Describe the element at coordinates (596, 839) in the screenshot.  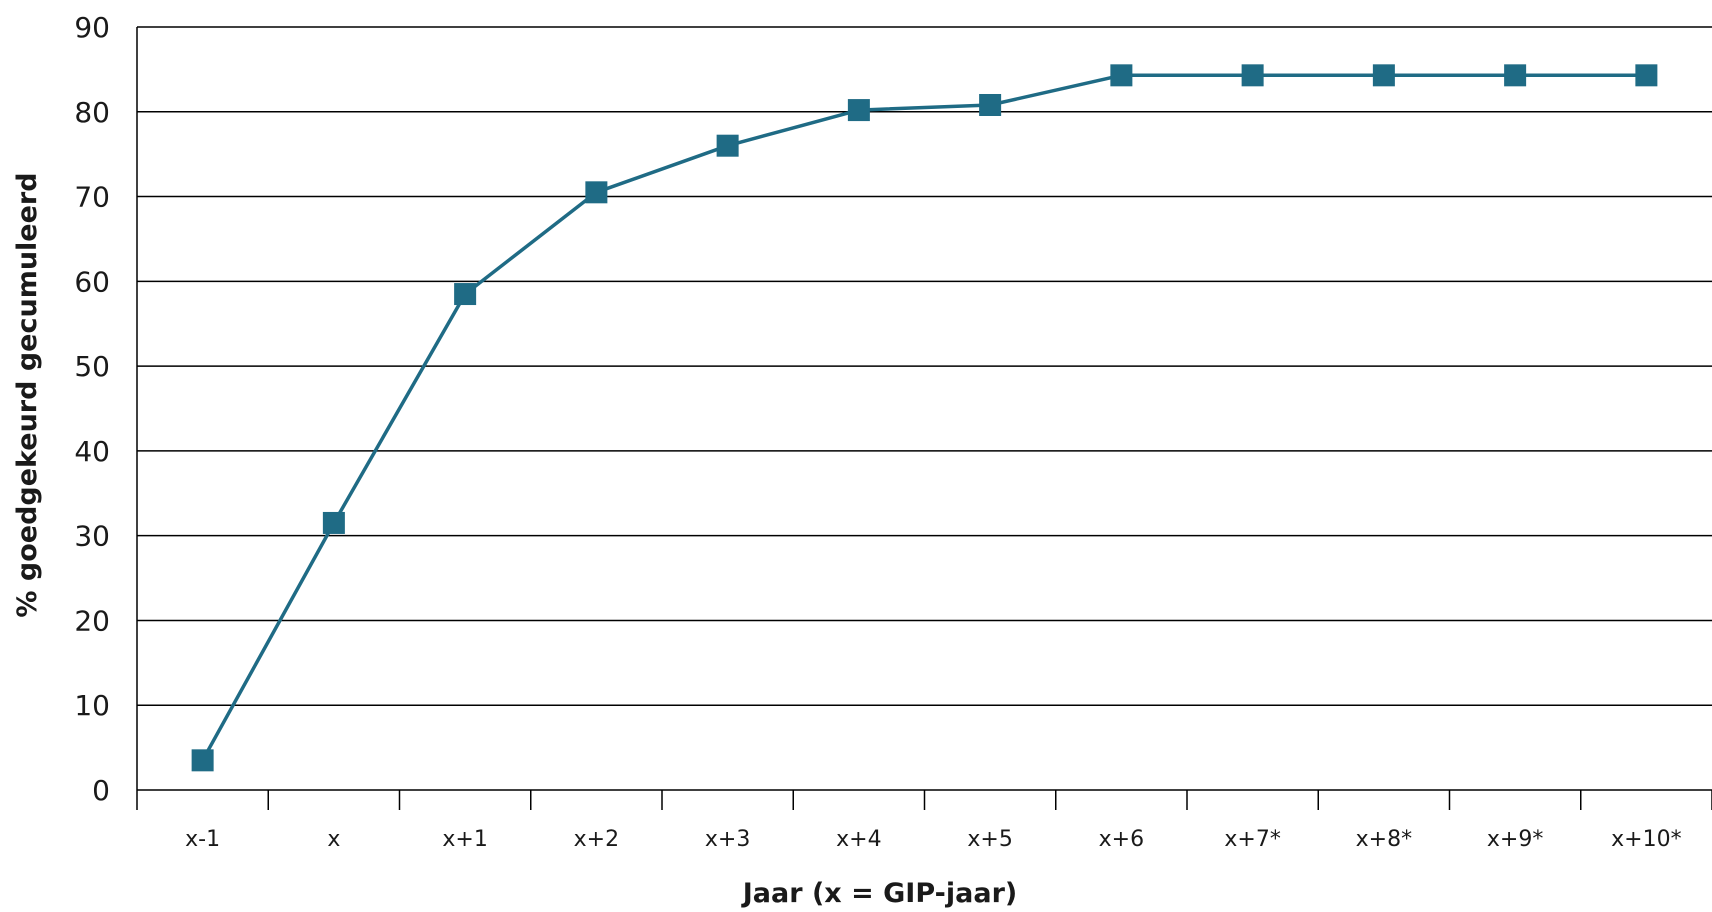
I see `x-tick-label: x+2` at that location.